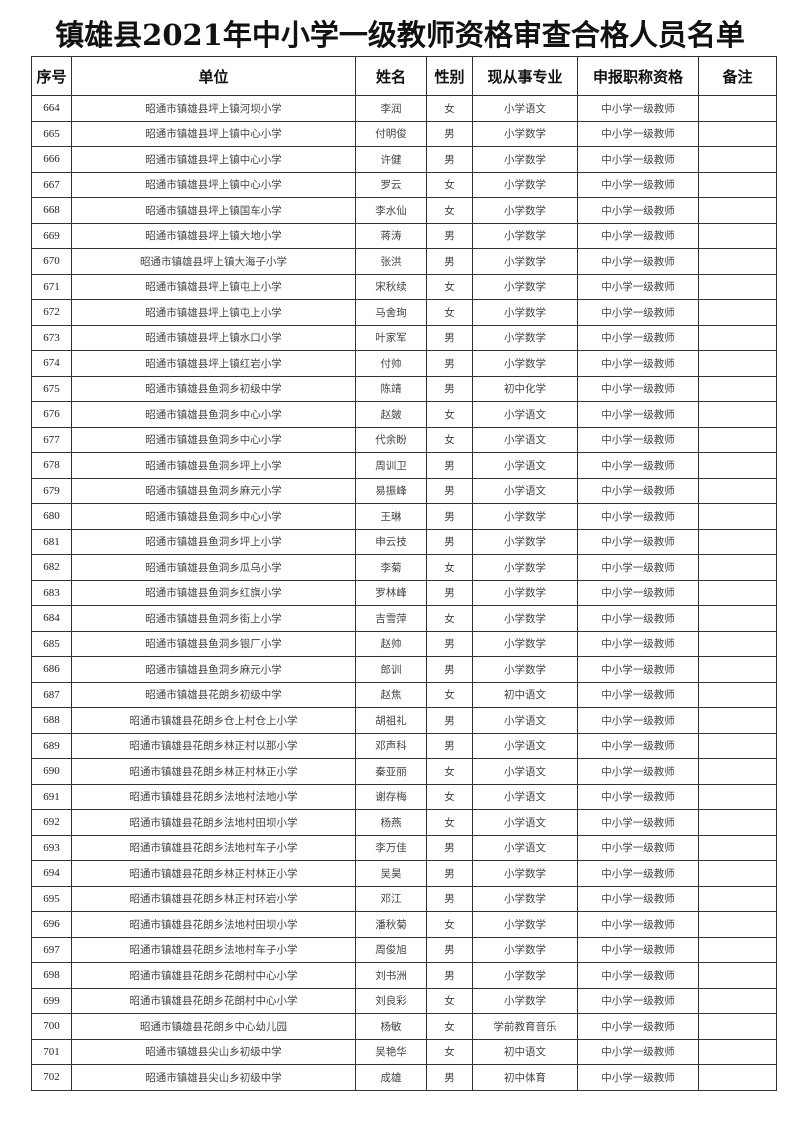 The height and width of the screenshot is (1132, 800). What do you see at coordinates (51, 1051) in the screenshot?
I see `serial-cell: 701` at bounding box center [51, 1051].